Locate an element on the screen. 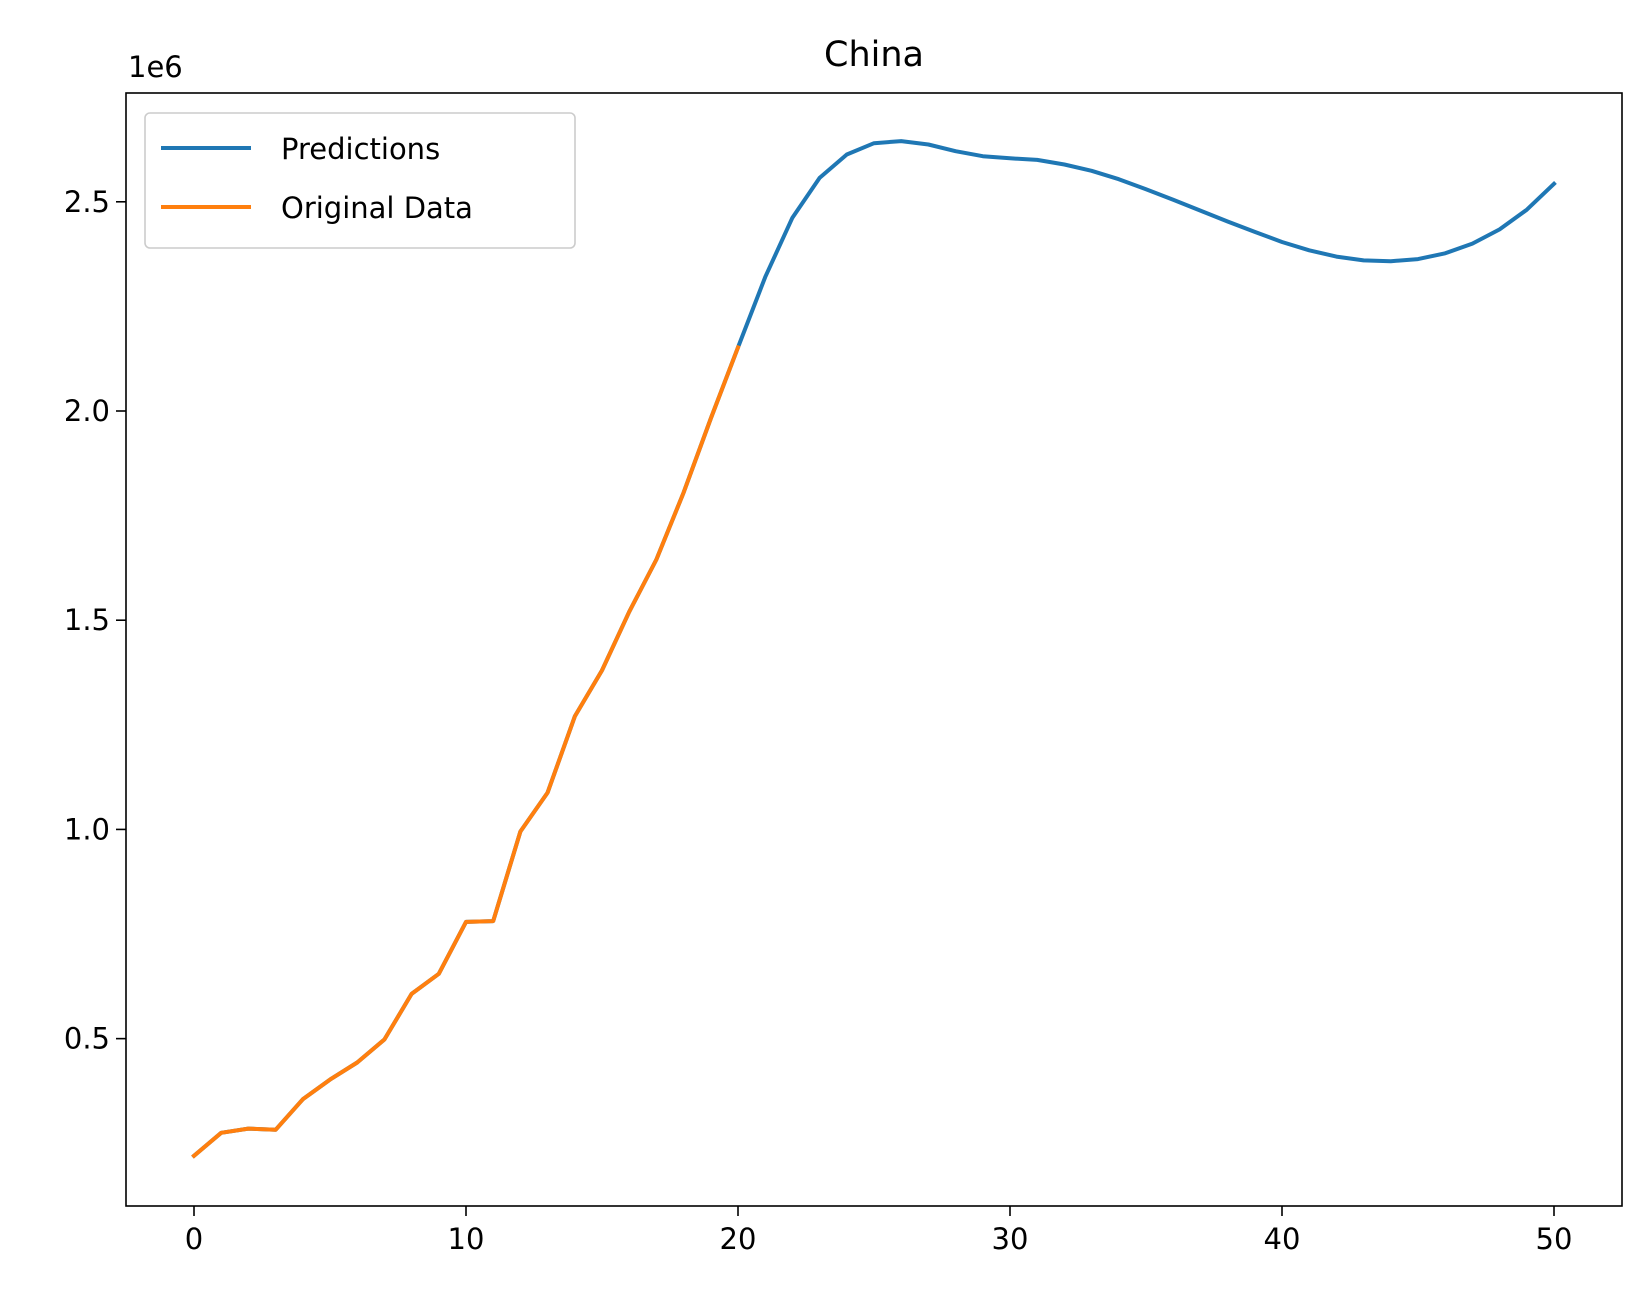 Image resolution: width=1643 pixels, height=1300 pixels. legend-box is located at coordinates (360, 180).